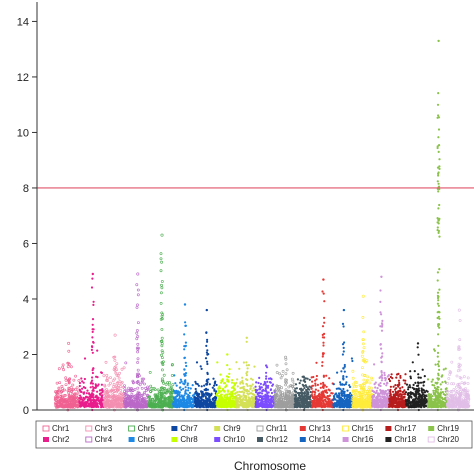 This screenshot has width=474, height=474. Describe the element at coordinates (246, 374) in the screenshot. I see `series-chr9` at that location.